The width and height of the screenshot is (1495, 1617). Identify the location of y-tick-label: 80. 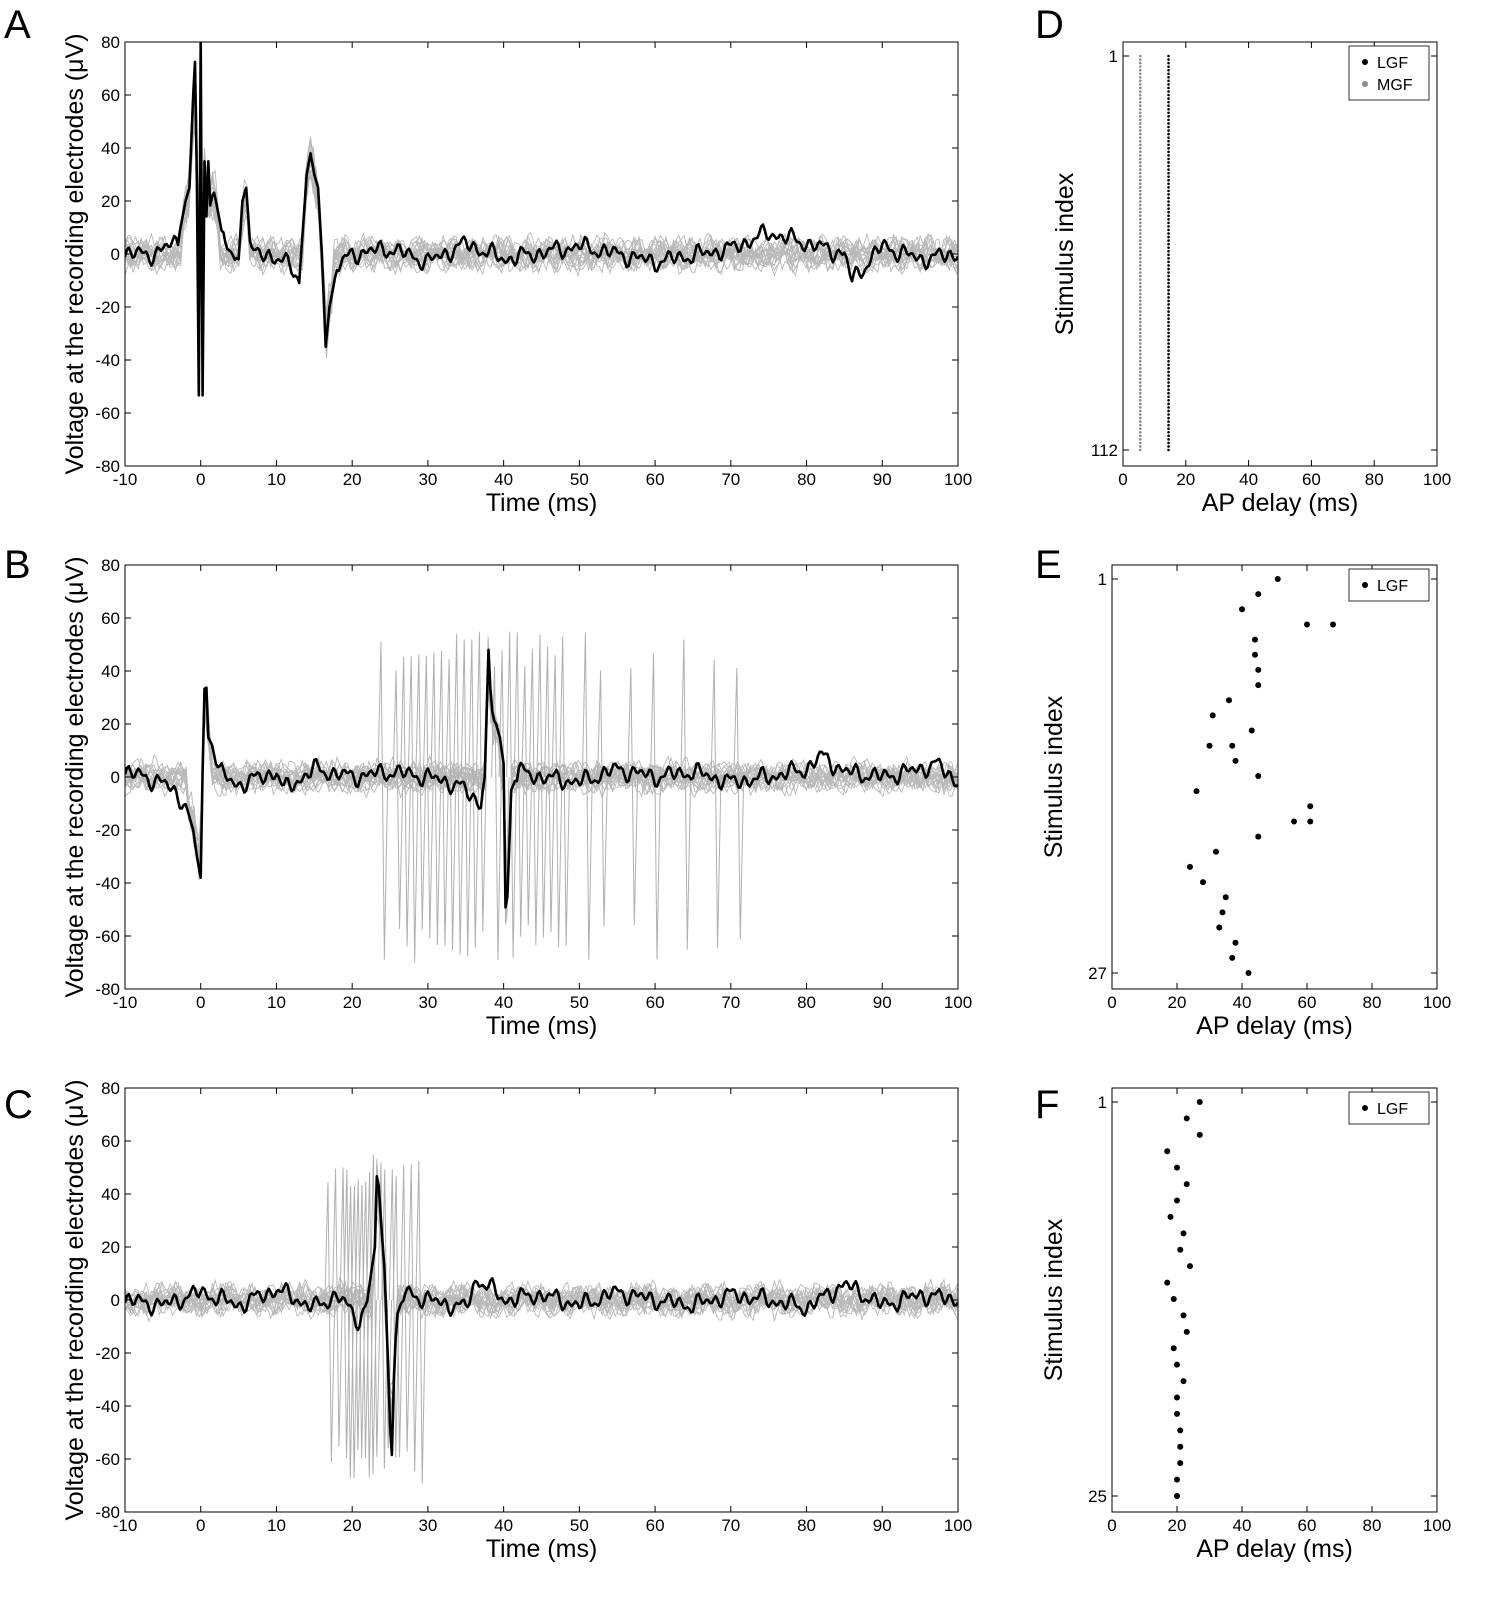
(110, 1088).